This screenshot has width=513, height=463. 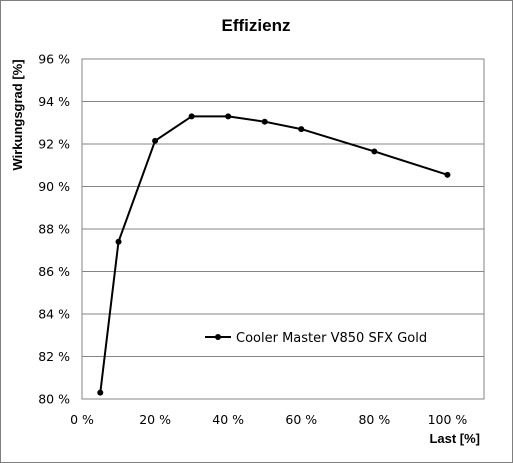 I want to click on y-tick-label: 80 %, so click(x=54, y=399).